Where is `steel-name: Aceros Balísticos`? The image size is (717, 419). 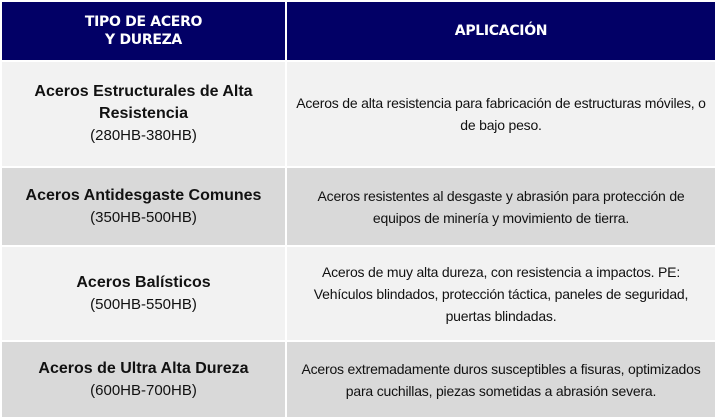
steel-name: Aceros Balísticos is located at coordinates (143, 282).